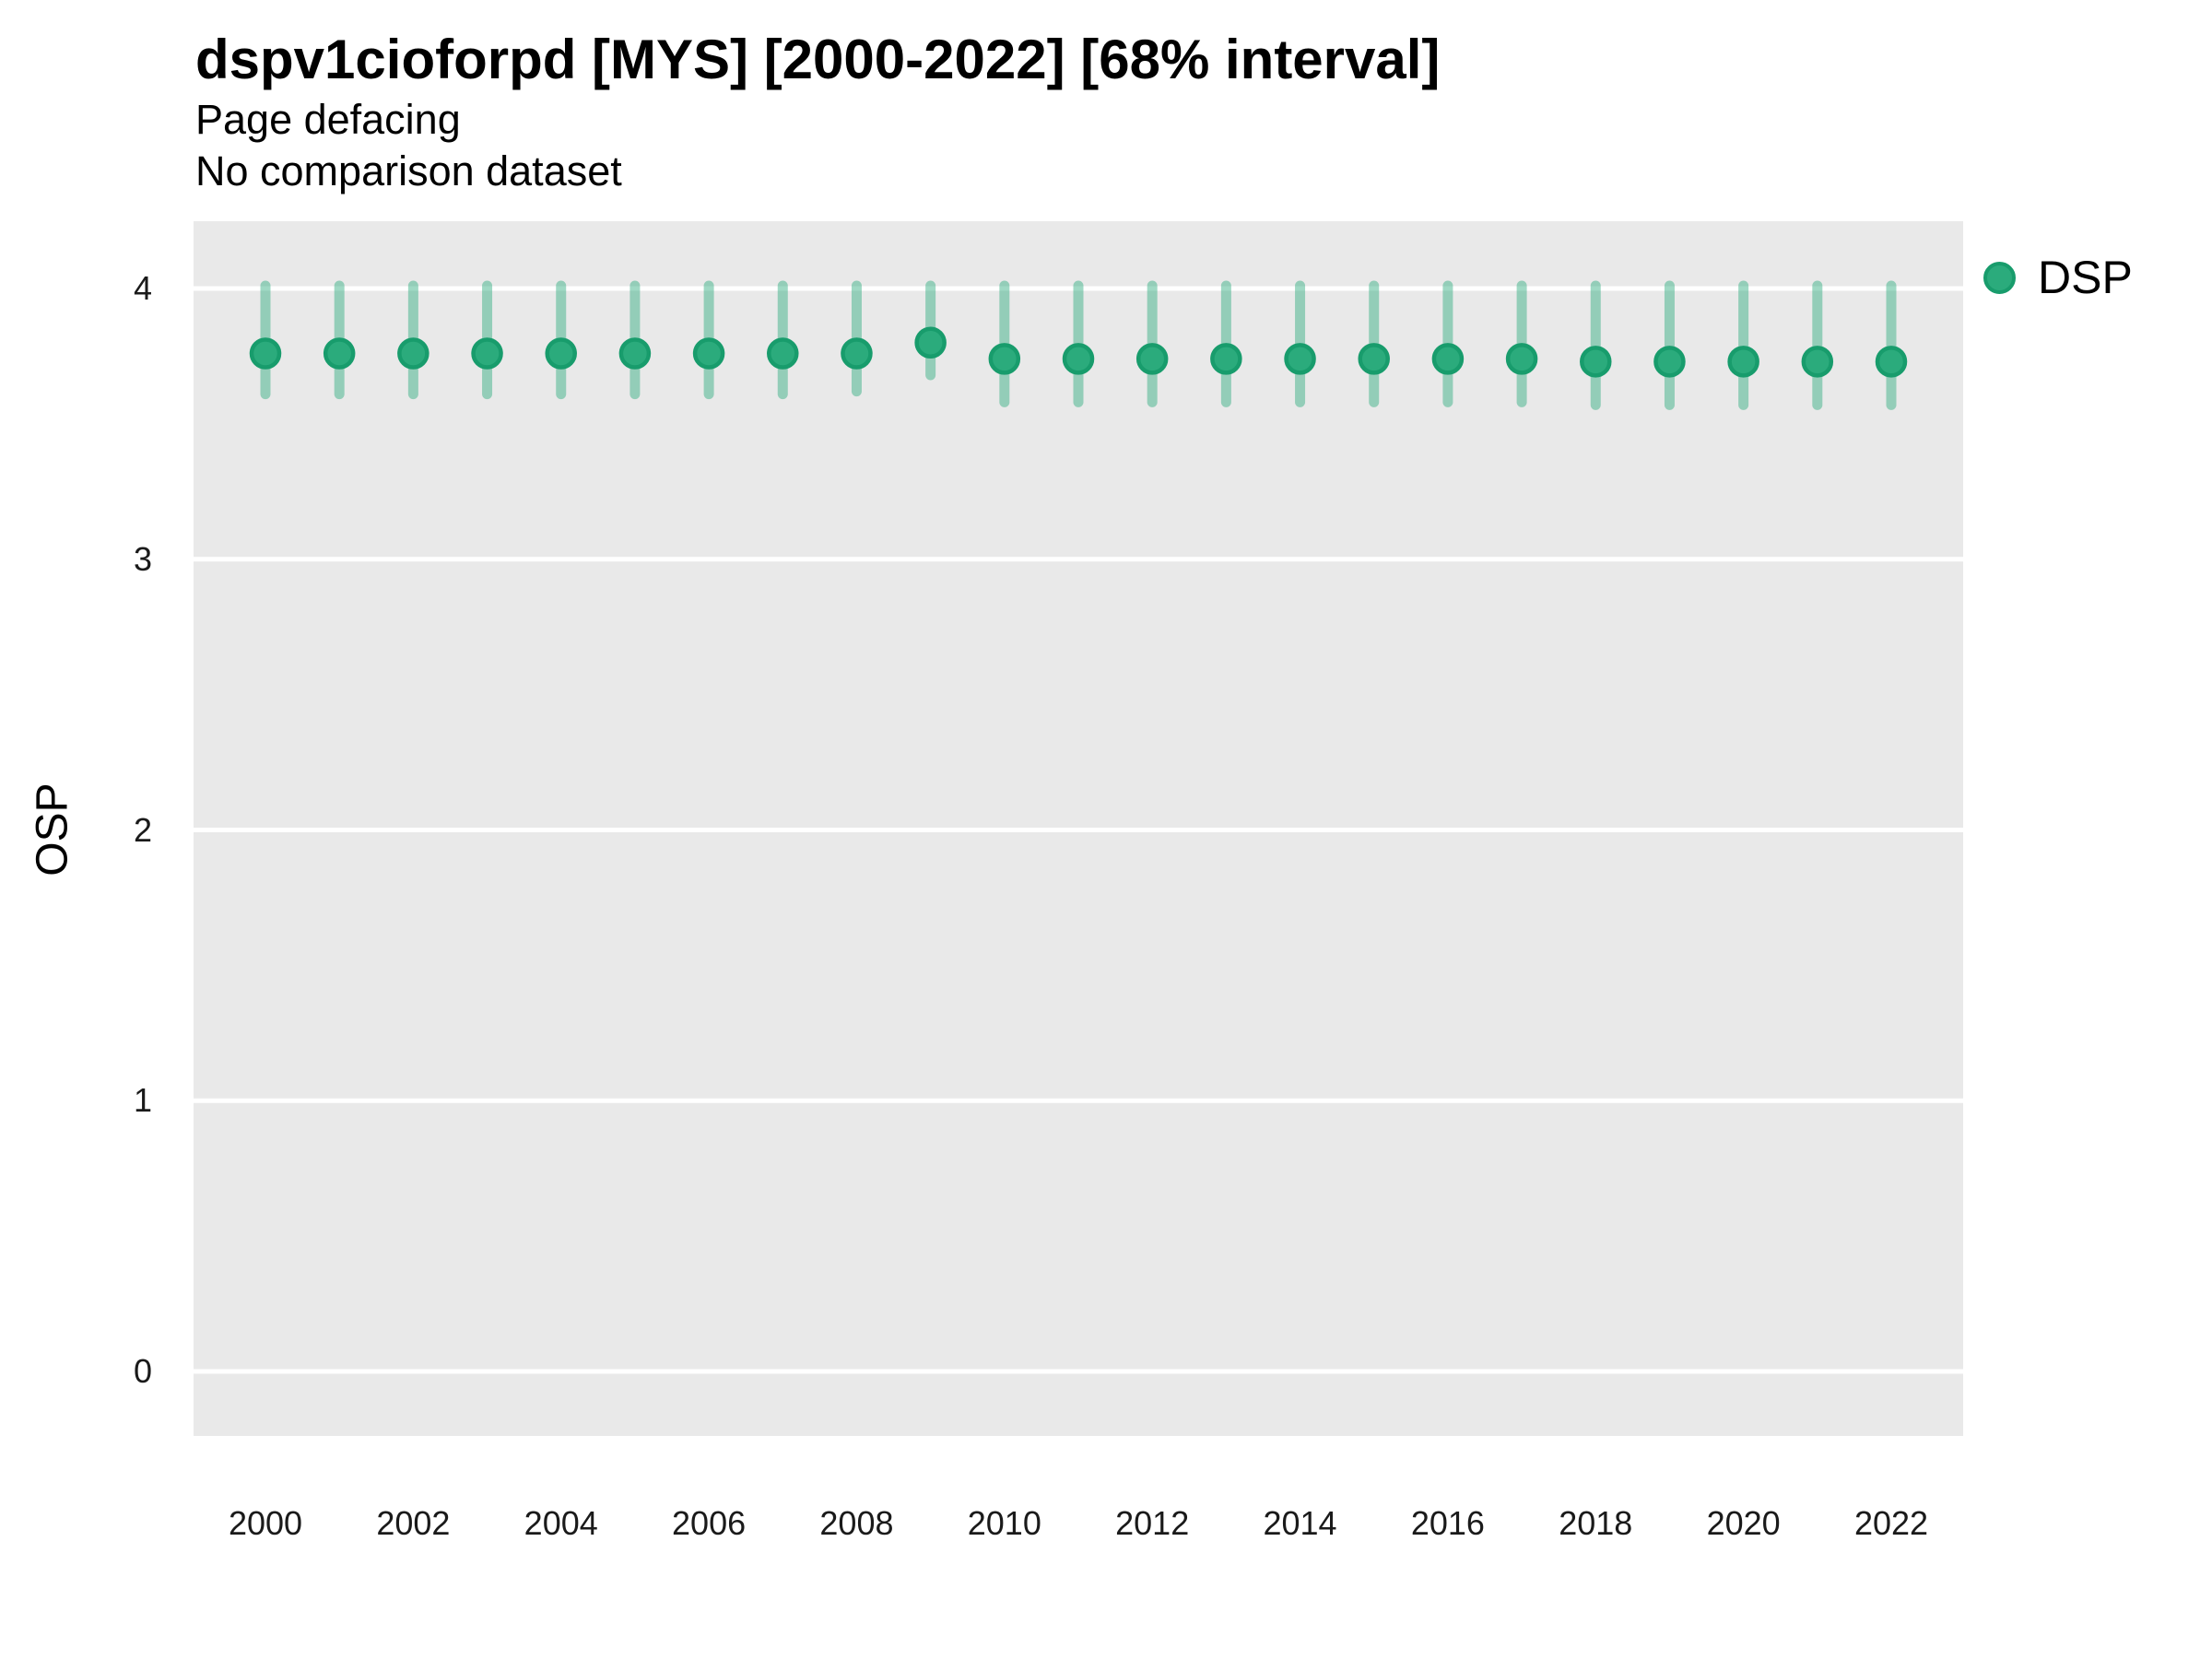 The width and height of the screenshot is (2212, 1659). What do you see at coordinates (709, 1523) in the screenshot?
I see `x-tick-label-2006: 2006` at bounding box center [709, 1523].